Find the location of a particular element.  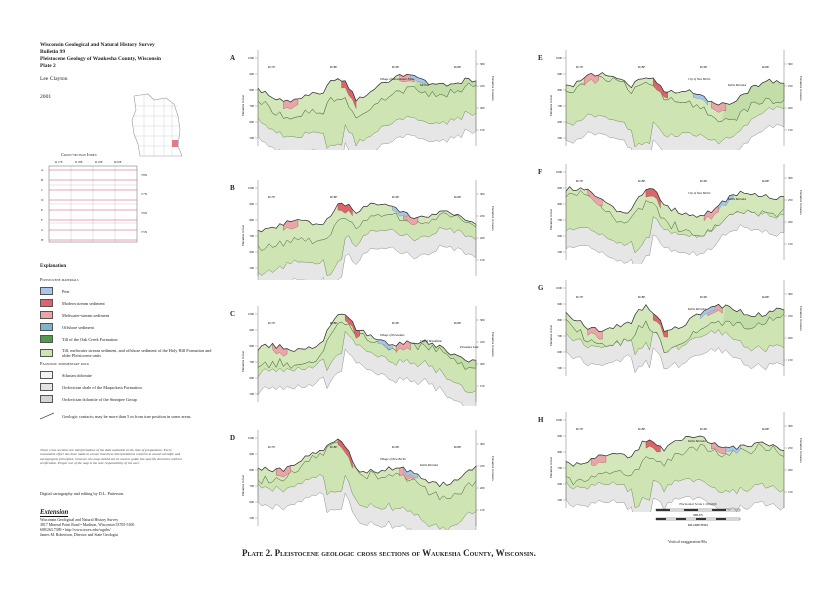

header-line: Bulletin 99 is located at coordinates (53, 52).